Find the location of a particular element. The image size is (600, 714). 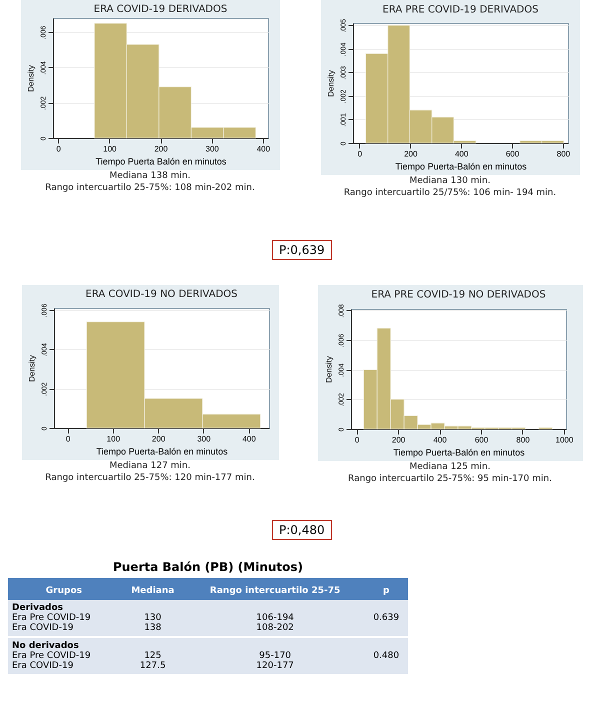

text: P:0,639 is located at coordinates (302, 250).